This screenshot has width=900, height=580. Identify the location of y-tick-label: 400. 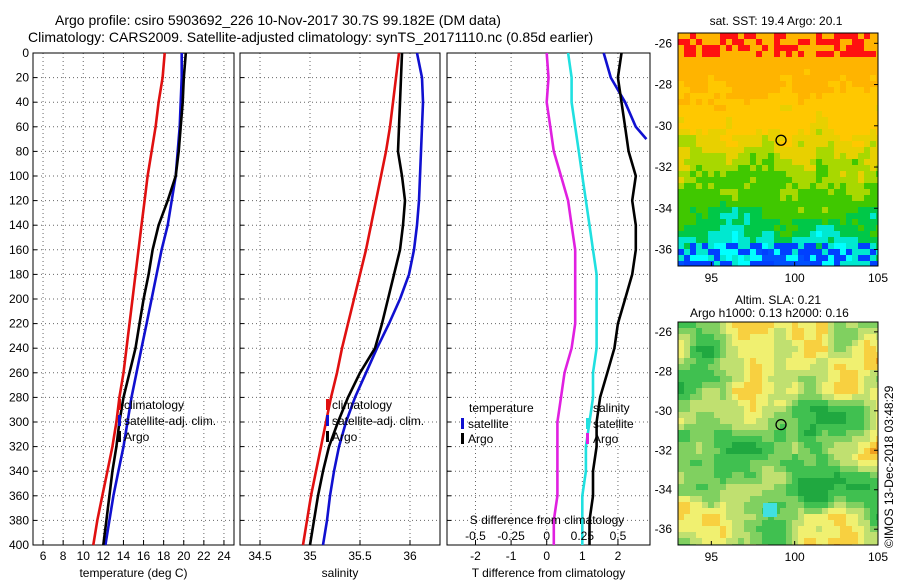
(19, 545).